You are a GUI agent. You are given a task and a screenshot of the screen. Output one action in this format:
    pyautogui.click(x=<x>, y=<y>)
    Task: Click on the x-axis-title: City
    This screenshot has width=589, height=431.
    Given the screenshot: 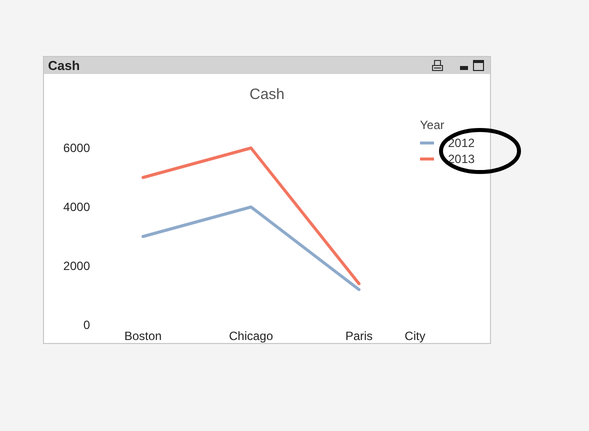 What is the action you would take?
    pyautogui.click(x=415, y=336)
    